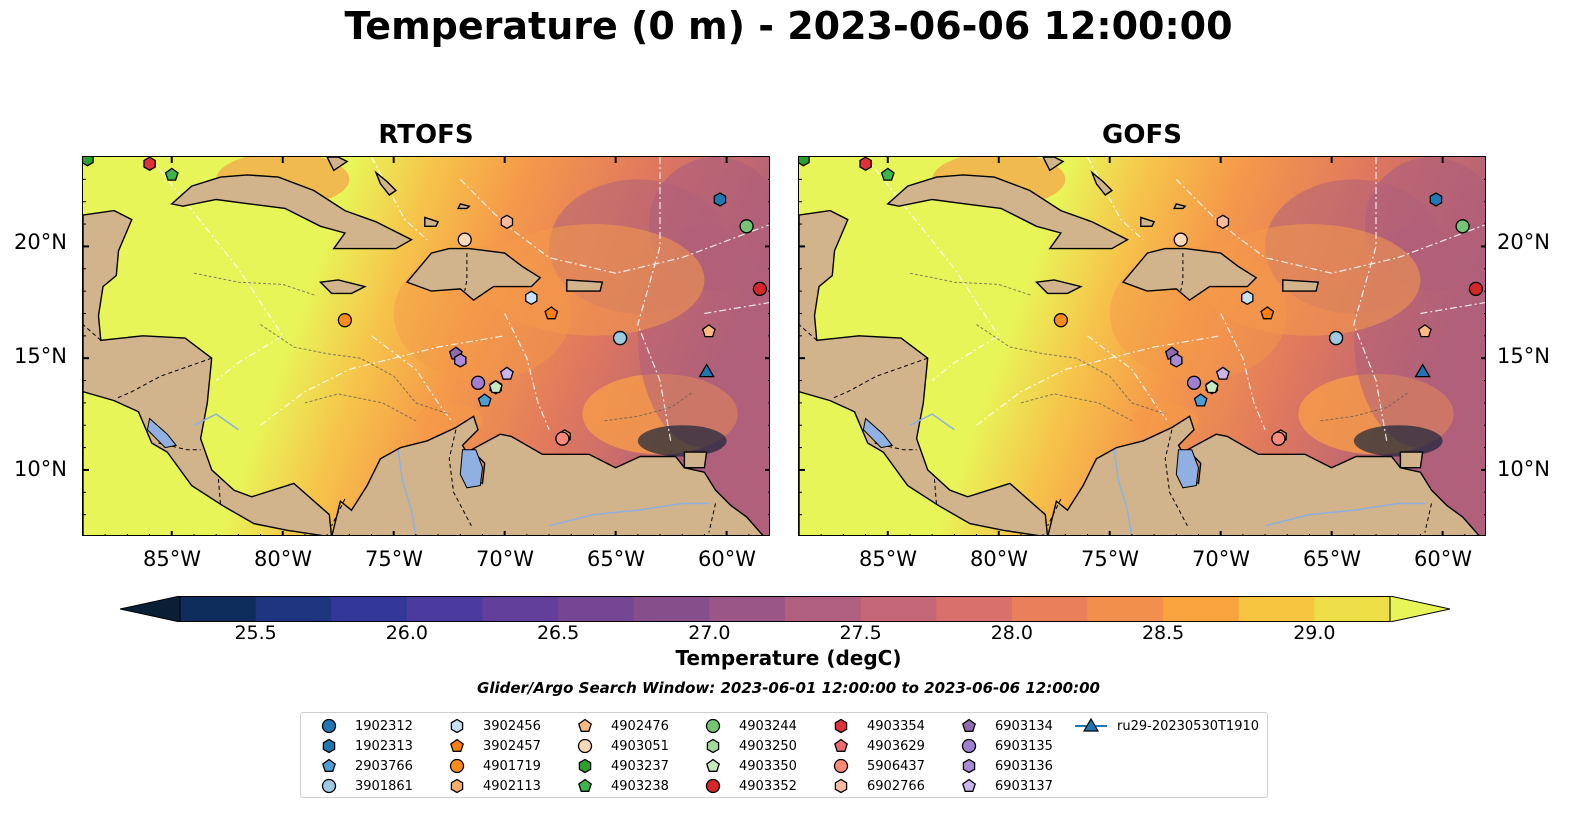 The height and width of the screenshot is (827, 1577). Describe the element at coordinates (896, 726) in the screenshot. I see `legend-label: 4903354` at that location.